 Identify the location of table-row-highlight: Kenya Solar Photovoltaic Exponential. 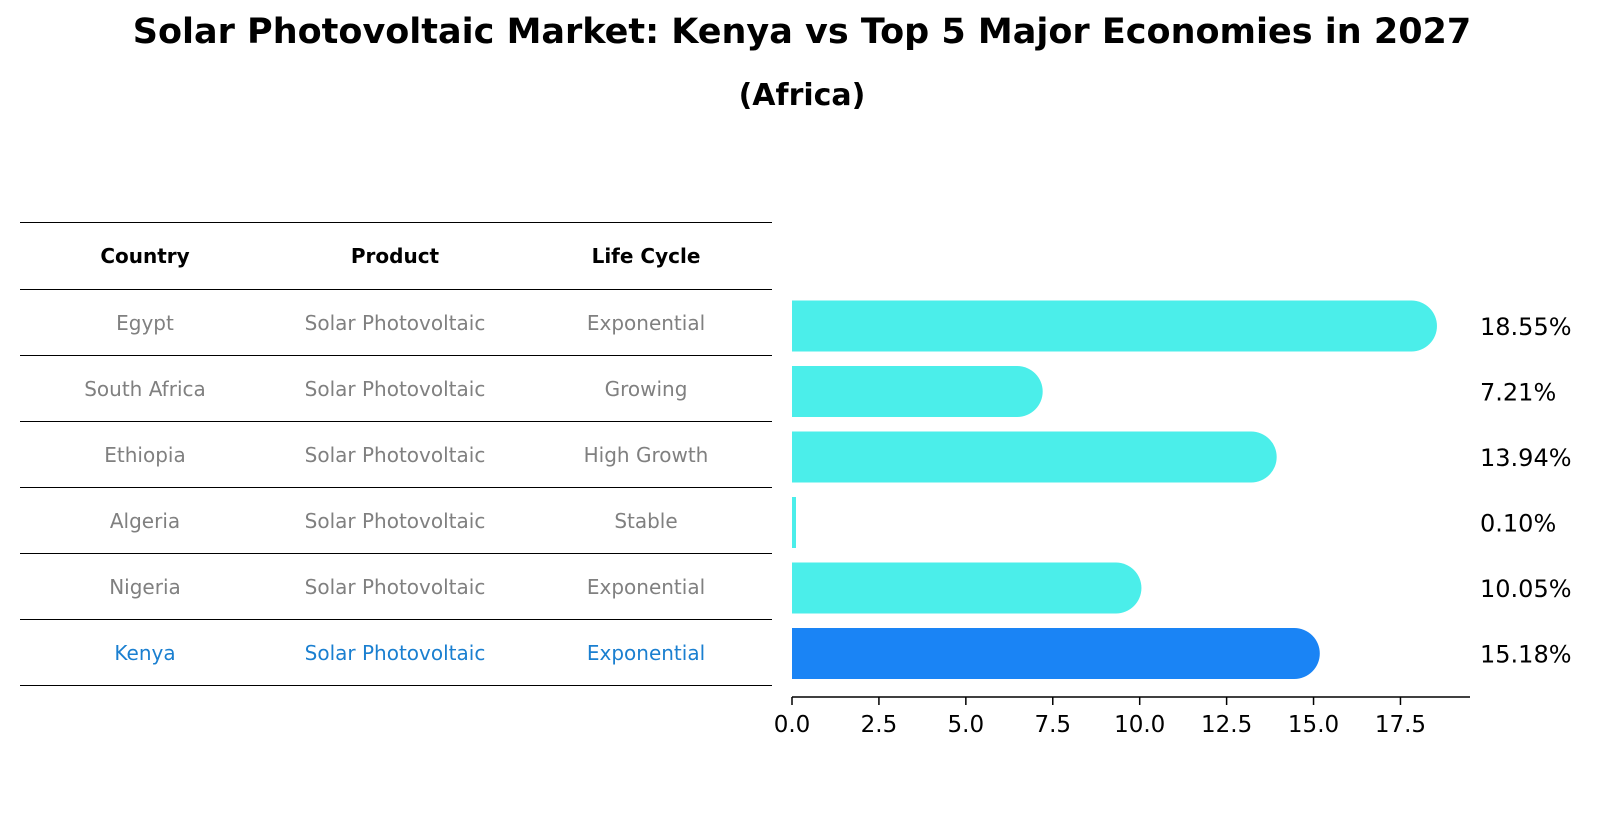
(396, 653).